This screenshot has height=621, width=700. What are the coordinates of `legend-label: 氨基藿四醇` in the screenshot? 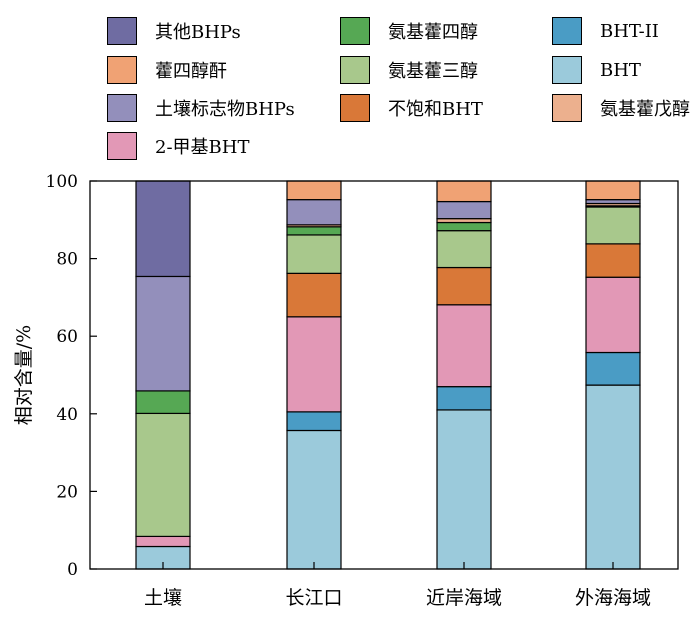 It's located at (433, 32).